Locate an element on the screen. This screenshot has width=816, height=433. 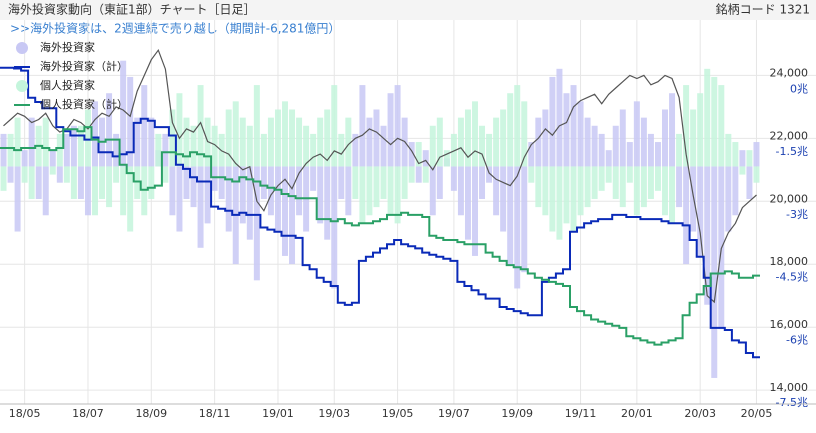
y2-tick-label: 0兆 is located at coordinates (799, 88).